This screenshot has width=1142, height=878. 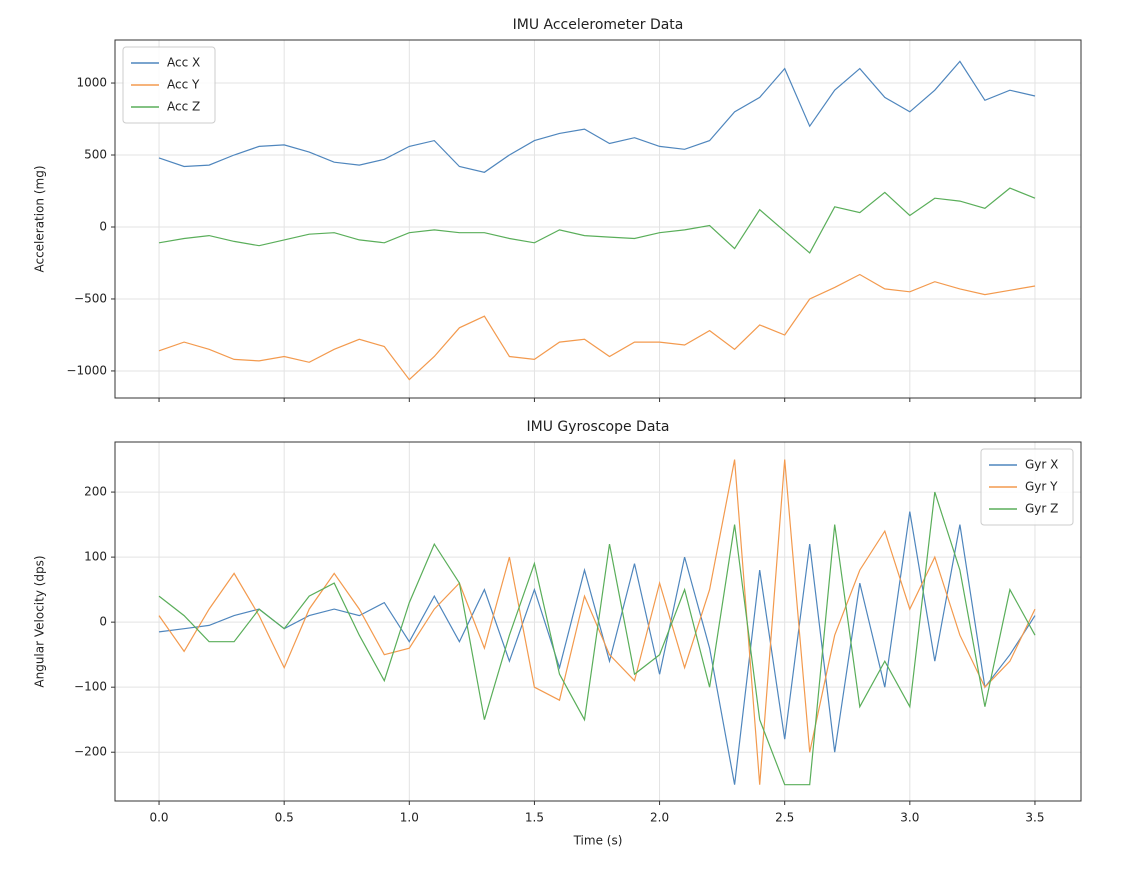 What do you see at coordinates (659, 818) in the screenshot?
I see `x-tick-label: 2.0` at bounding box center [659, 818].